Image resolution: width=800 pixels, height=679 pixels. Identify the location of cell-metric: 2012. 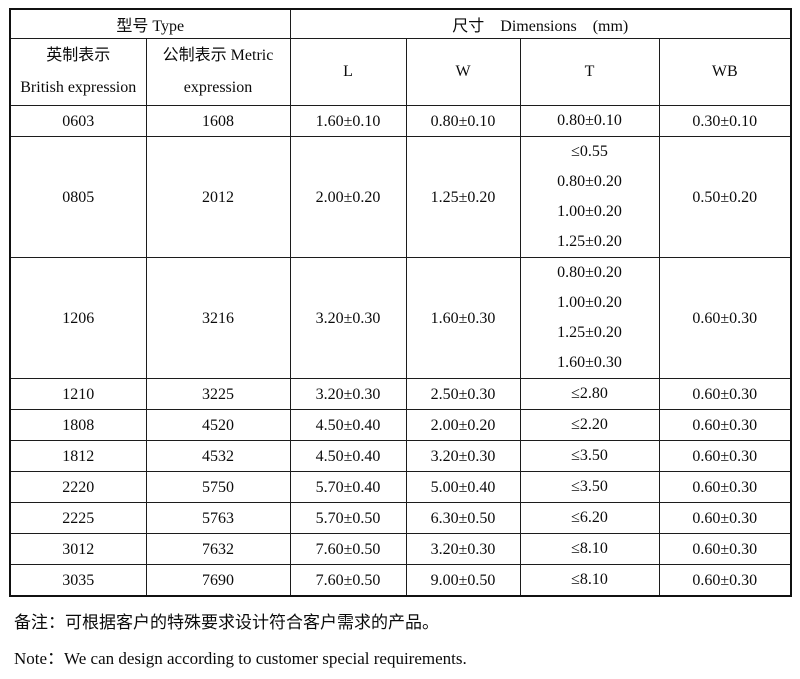
(218, 197).